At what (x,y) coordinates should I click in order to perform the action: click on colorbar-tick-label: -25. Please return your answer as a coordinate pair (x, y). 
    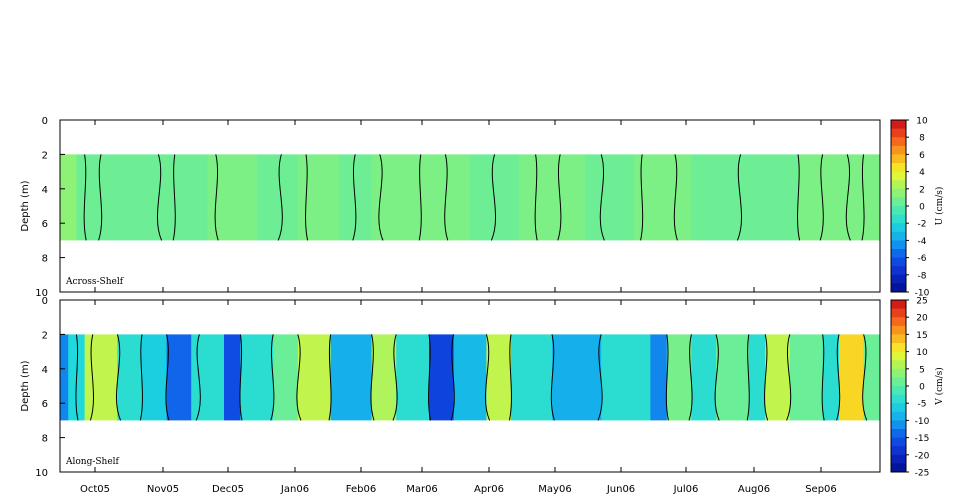
    Looking at the image, I should click on (922, 474).